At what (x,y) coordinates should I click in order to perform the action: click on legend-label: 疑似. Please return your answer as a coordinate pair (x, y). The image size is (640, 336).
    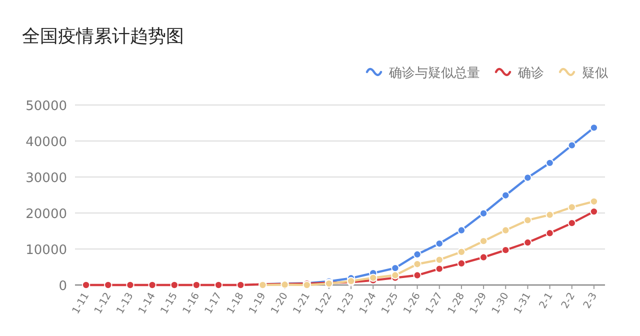
    Looking at the image, I should click on (595, 73).